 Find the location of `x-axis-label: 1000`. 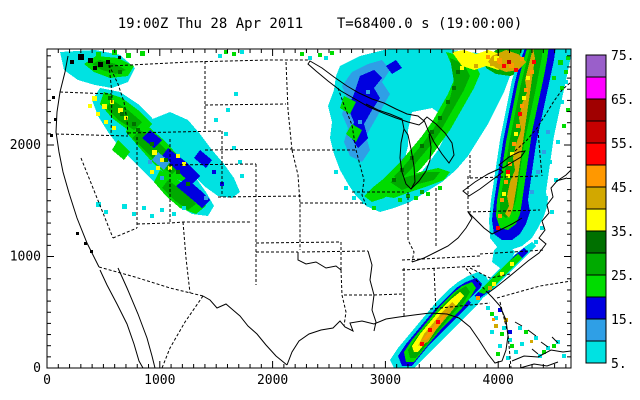

x-axis-label: 1000 is located at coordinates (159, 380).